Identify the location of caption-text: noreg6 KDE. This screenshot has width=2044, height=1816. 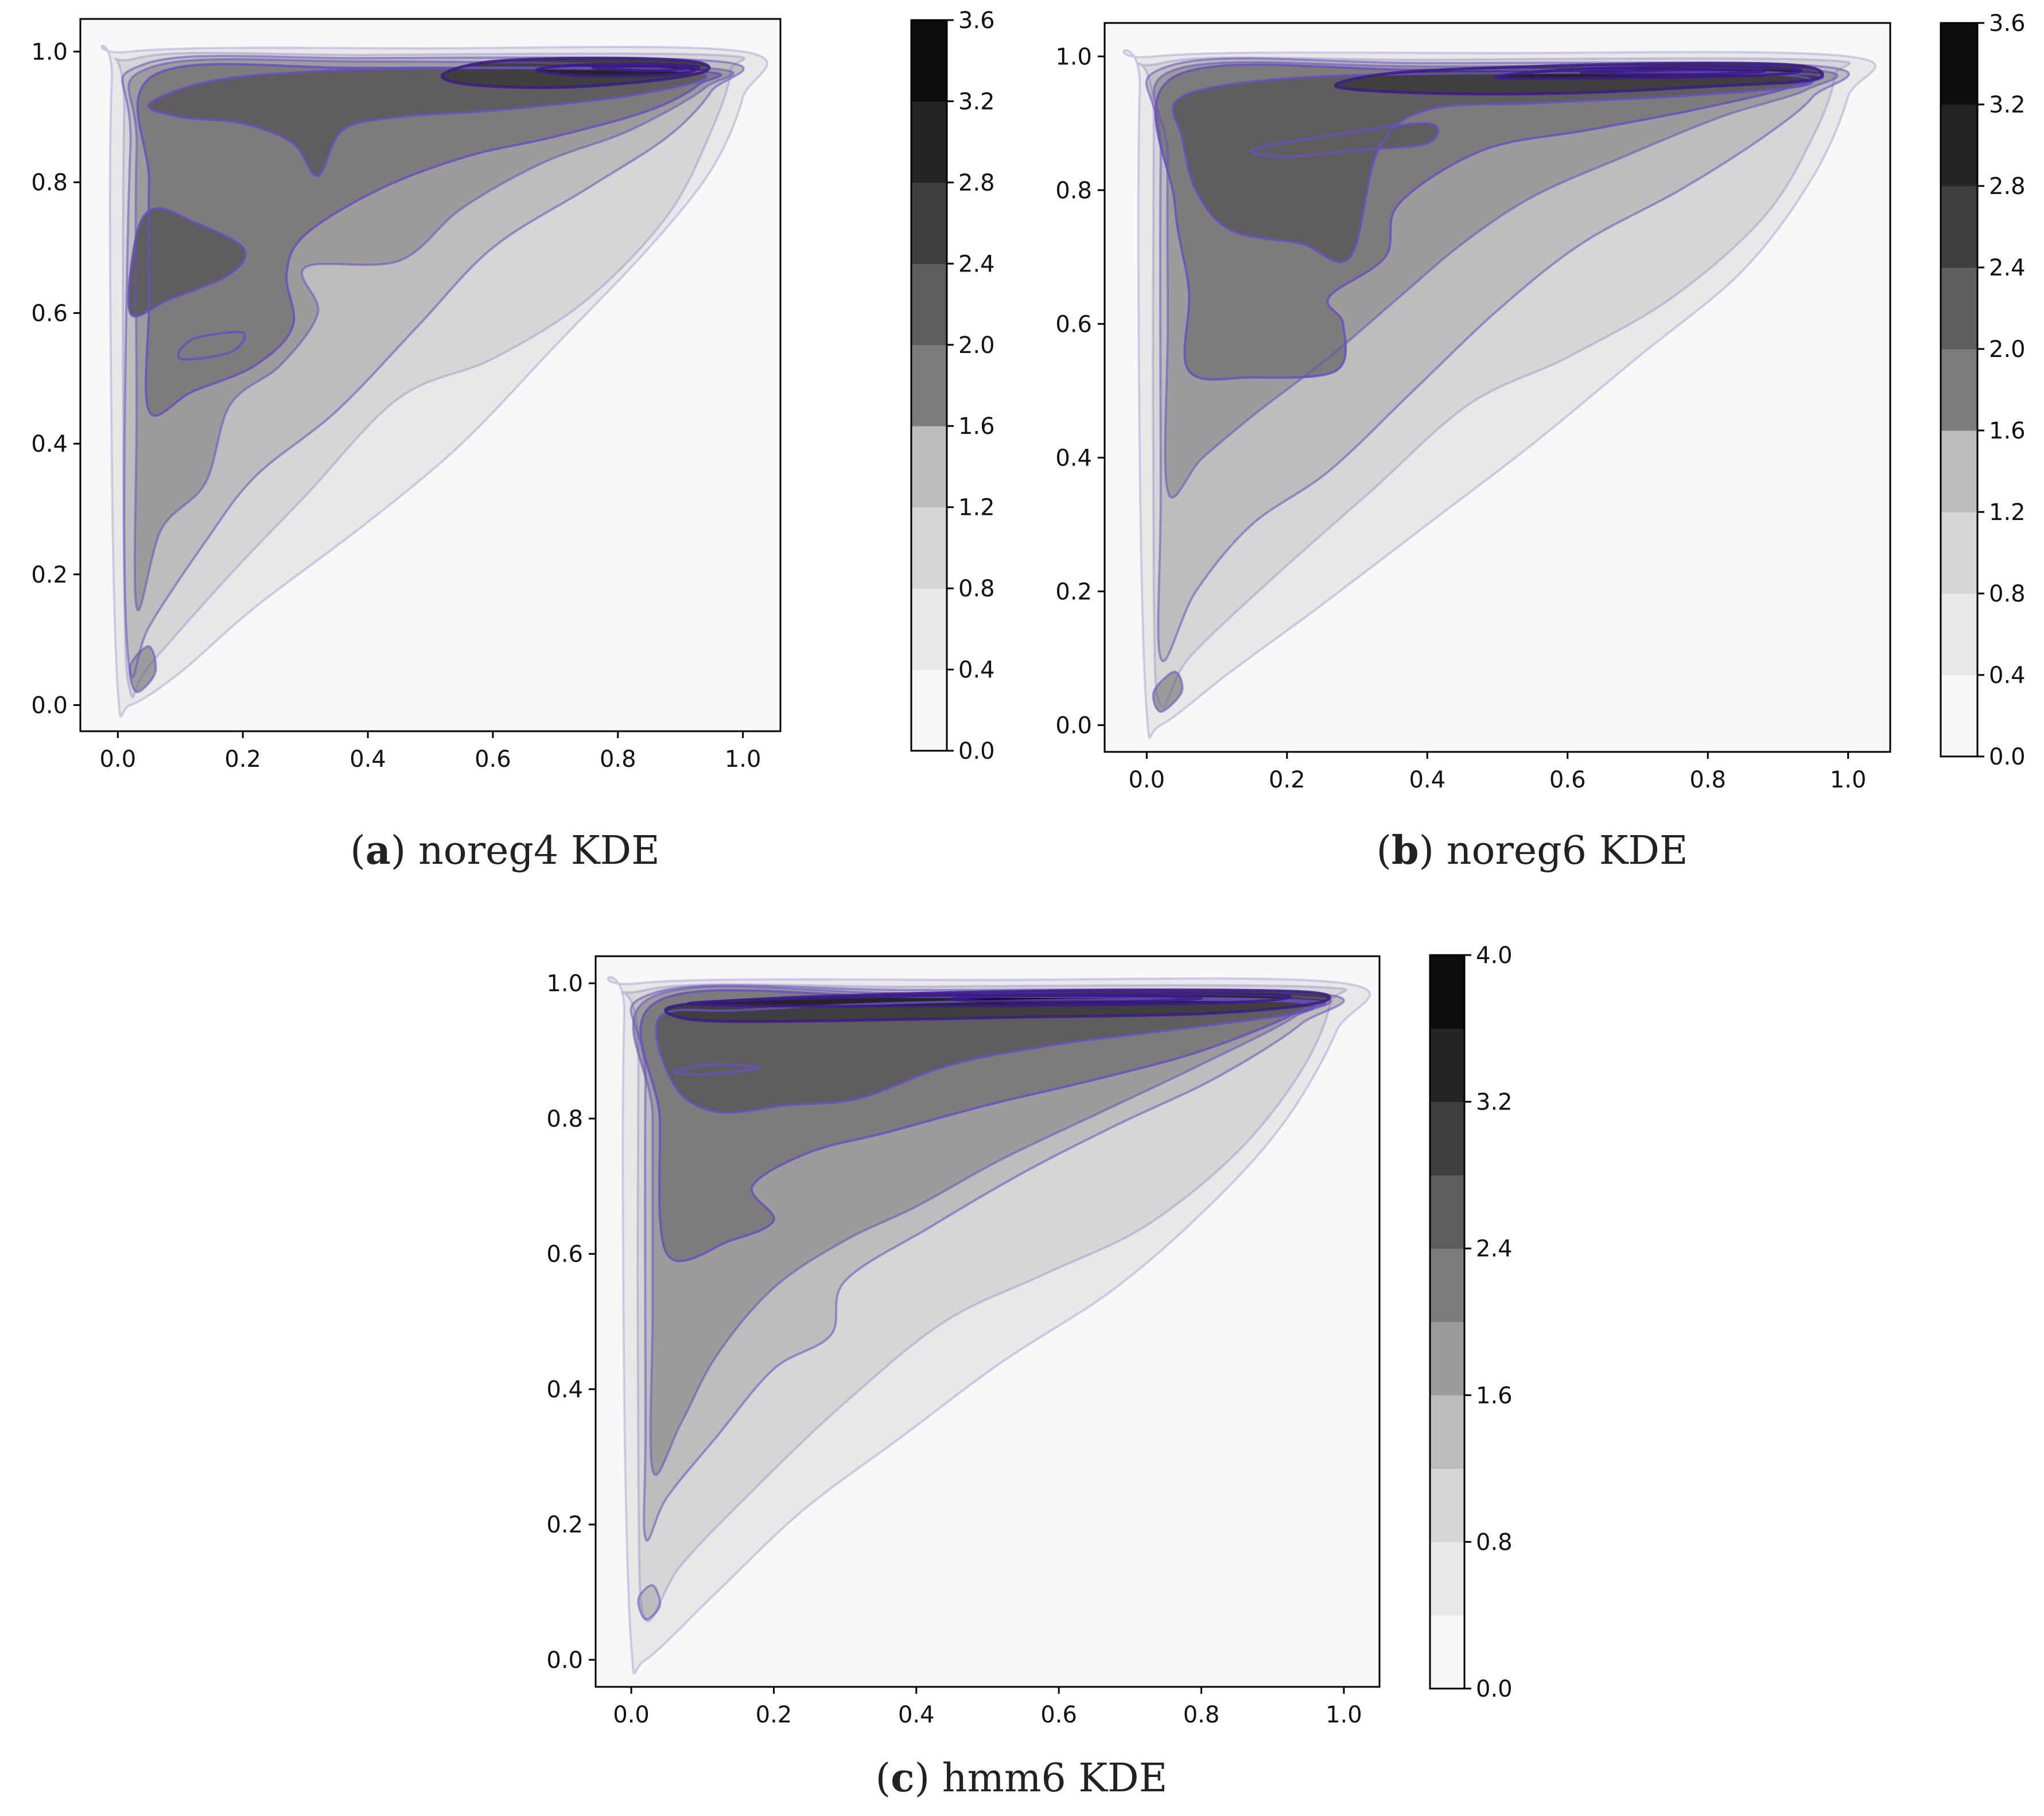
(1567, 851).